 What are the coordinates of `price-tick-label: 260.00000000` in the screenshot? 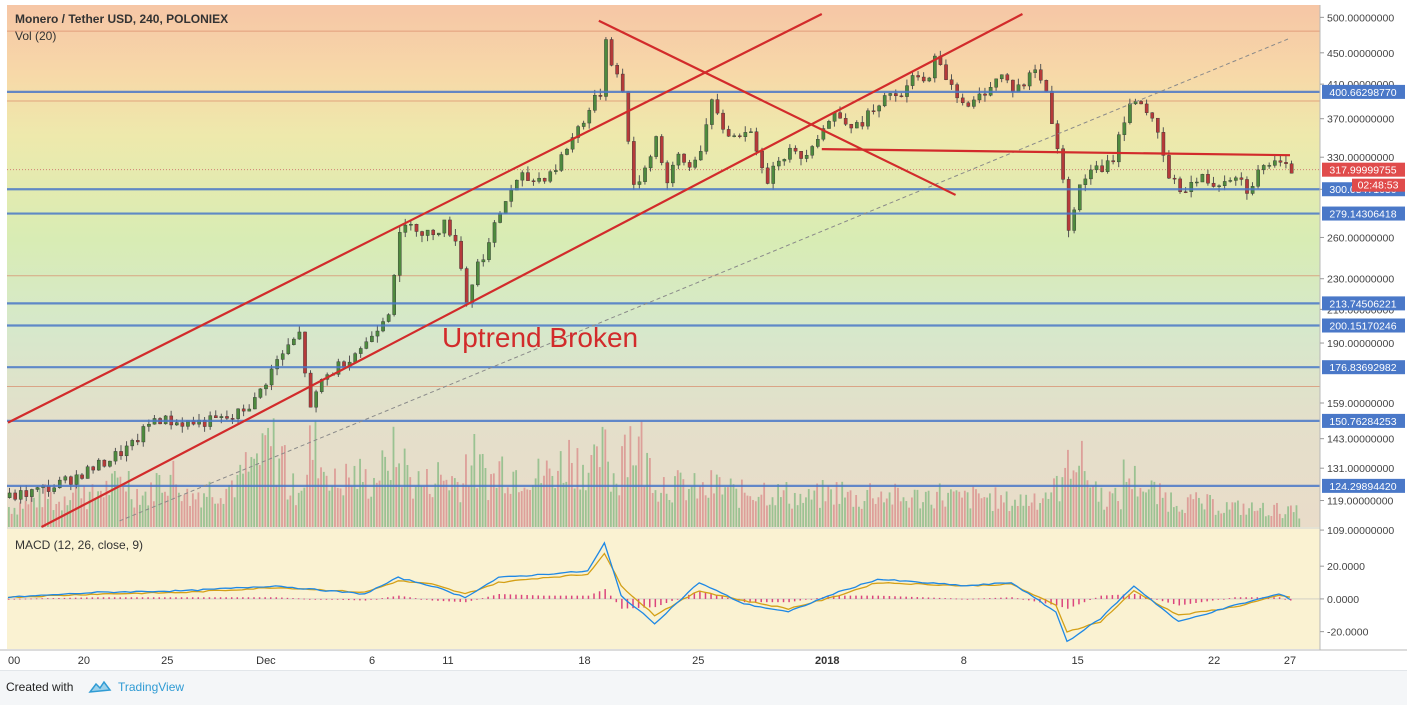 It's located at (1360, 238).